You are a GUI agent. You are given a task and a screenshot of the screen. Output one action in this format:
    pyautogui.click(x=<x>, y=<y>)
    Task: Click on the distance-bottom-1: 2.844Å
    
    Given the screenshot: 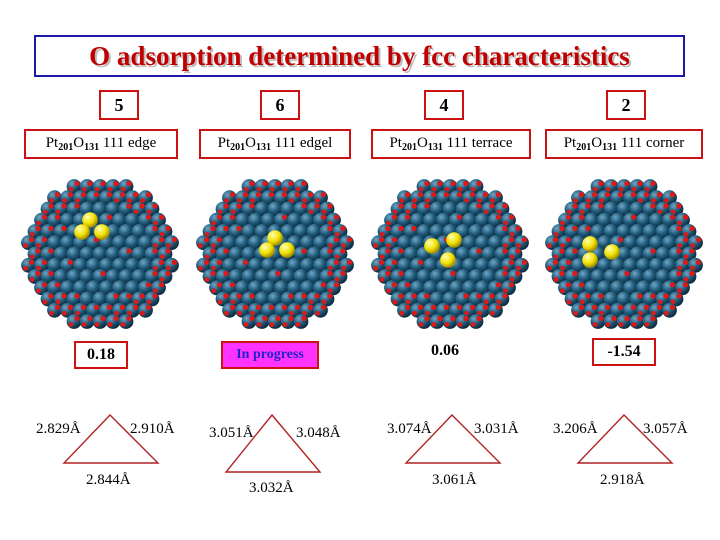 What is the action you would take?
    pyautogui.click(x=108, y=480)
    